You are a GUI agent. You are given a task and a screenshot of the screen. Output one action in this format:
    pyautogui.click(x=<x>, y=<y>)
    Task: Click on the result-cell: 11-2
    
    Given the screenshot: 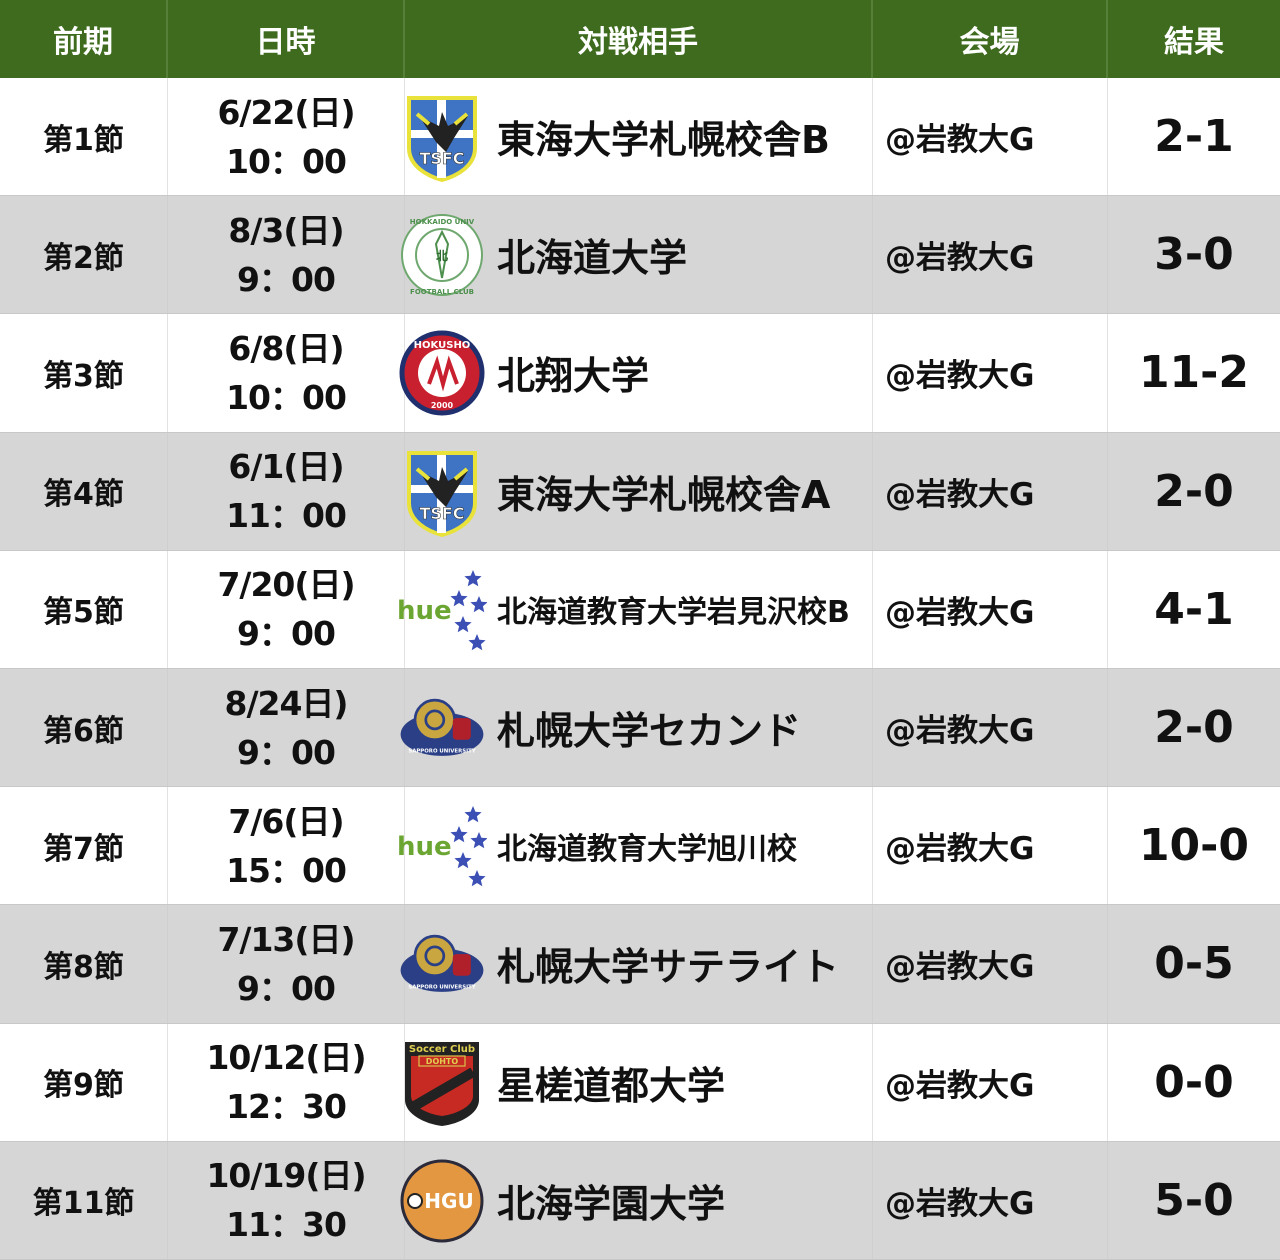 What is the action you would take?
    pyautogui.click(x=1194, y=373)
    